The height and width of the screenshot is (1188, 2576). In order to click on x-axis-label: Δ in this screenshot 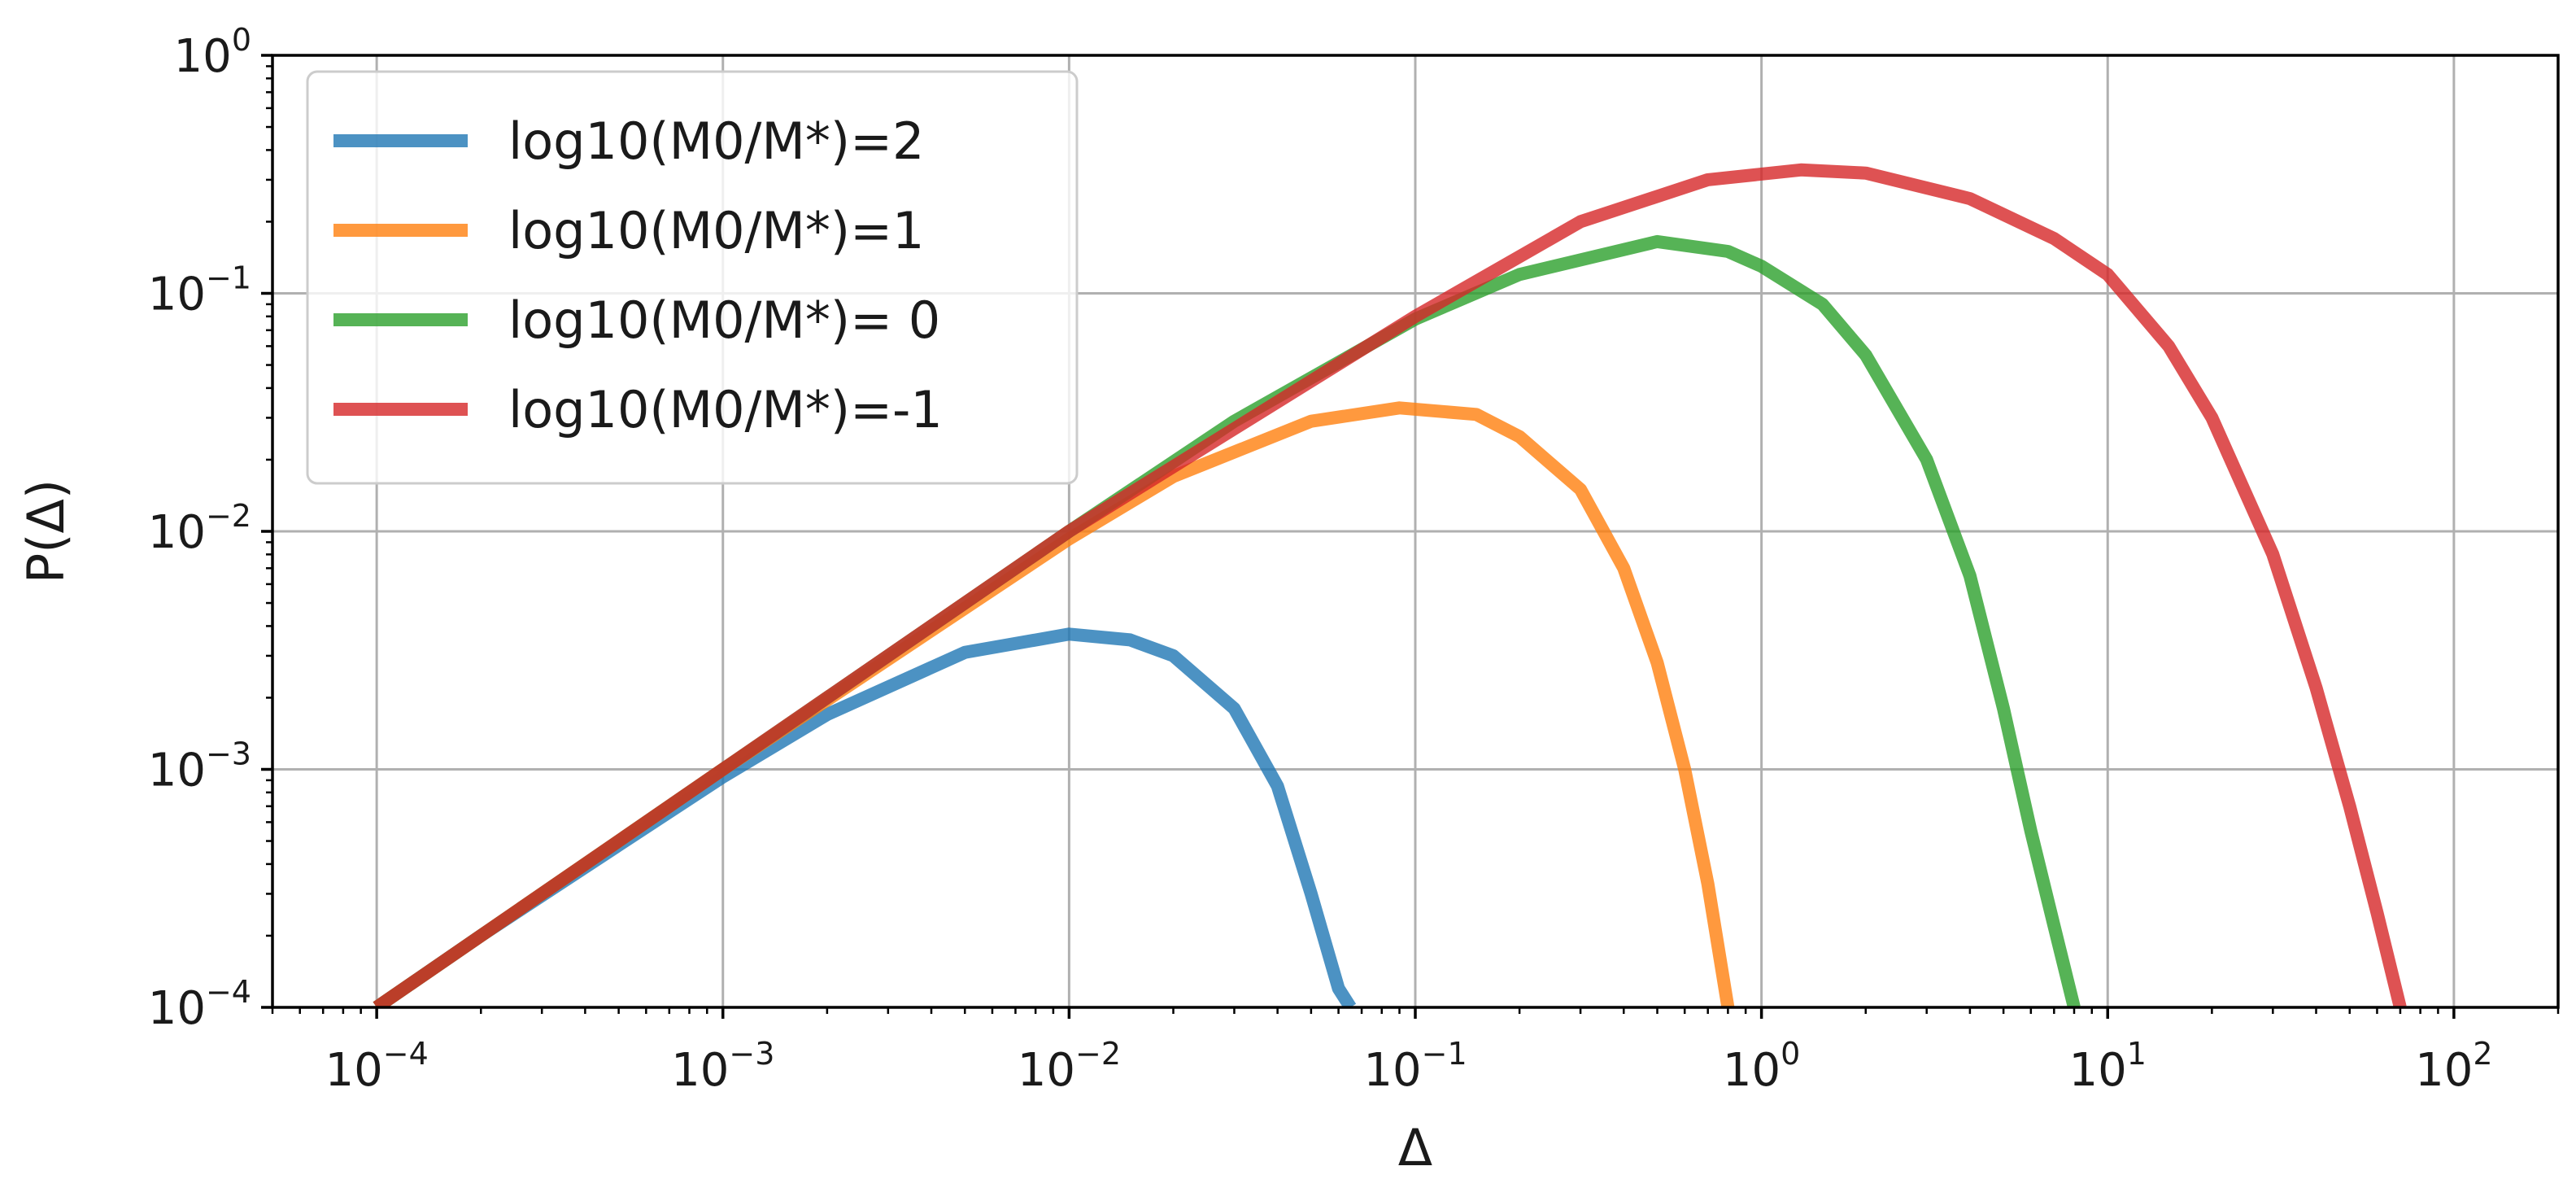, I will do `click(1415, 1147)`.